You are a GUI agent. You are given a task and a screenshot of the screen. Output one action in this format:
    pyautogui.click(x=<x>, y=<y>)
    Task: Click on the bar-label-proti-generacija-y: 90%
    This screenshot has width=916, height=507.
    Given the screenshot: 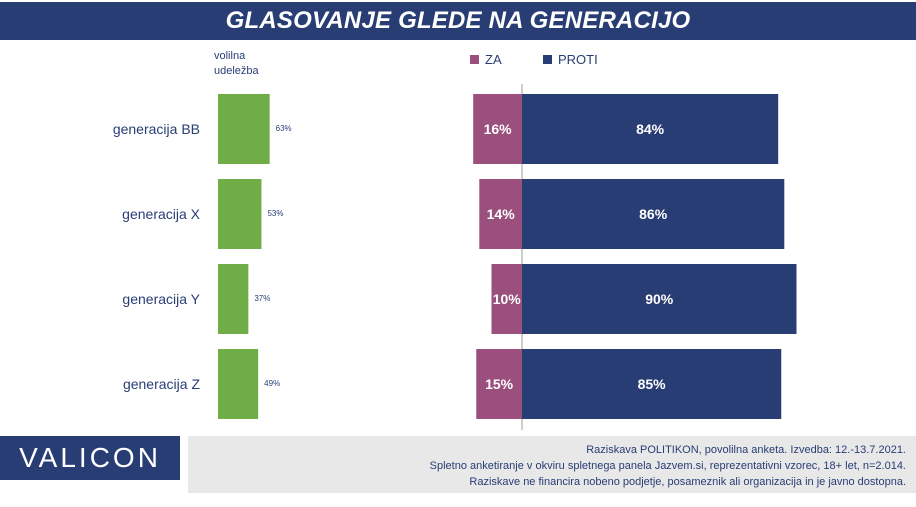 What is the action you would take?
    pyautogui.click(x=659, y=299)
    